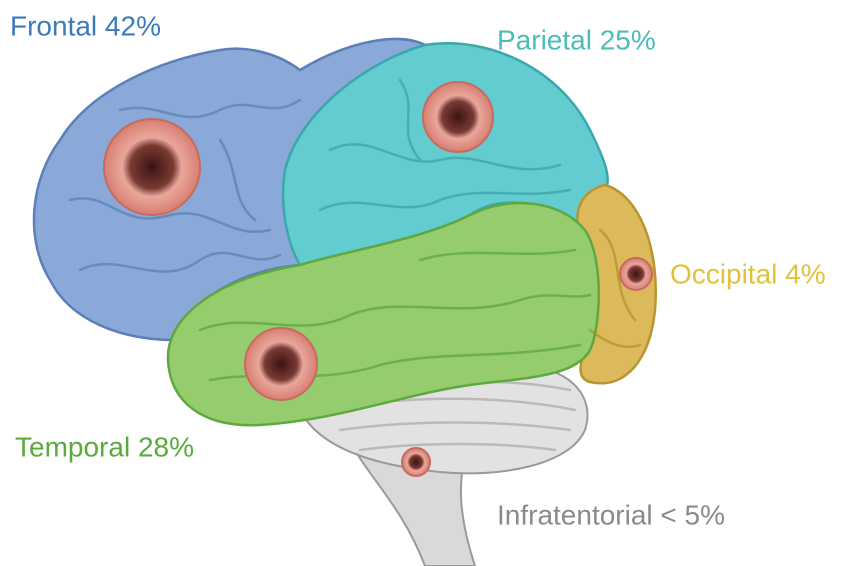 The image size is (857, 566). I want to click on occipital-label: Occipital 4%, so click(748, 273).